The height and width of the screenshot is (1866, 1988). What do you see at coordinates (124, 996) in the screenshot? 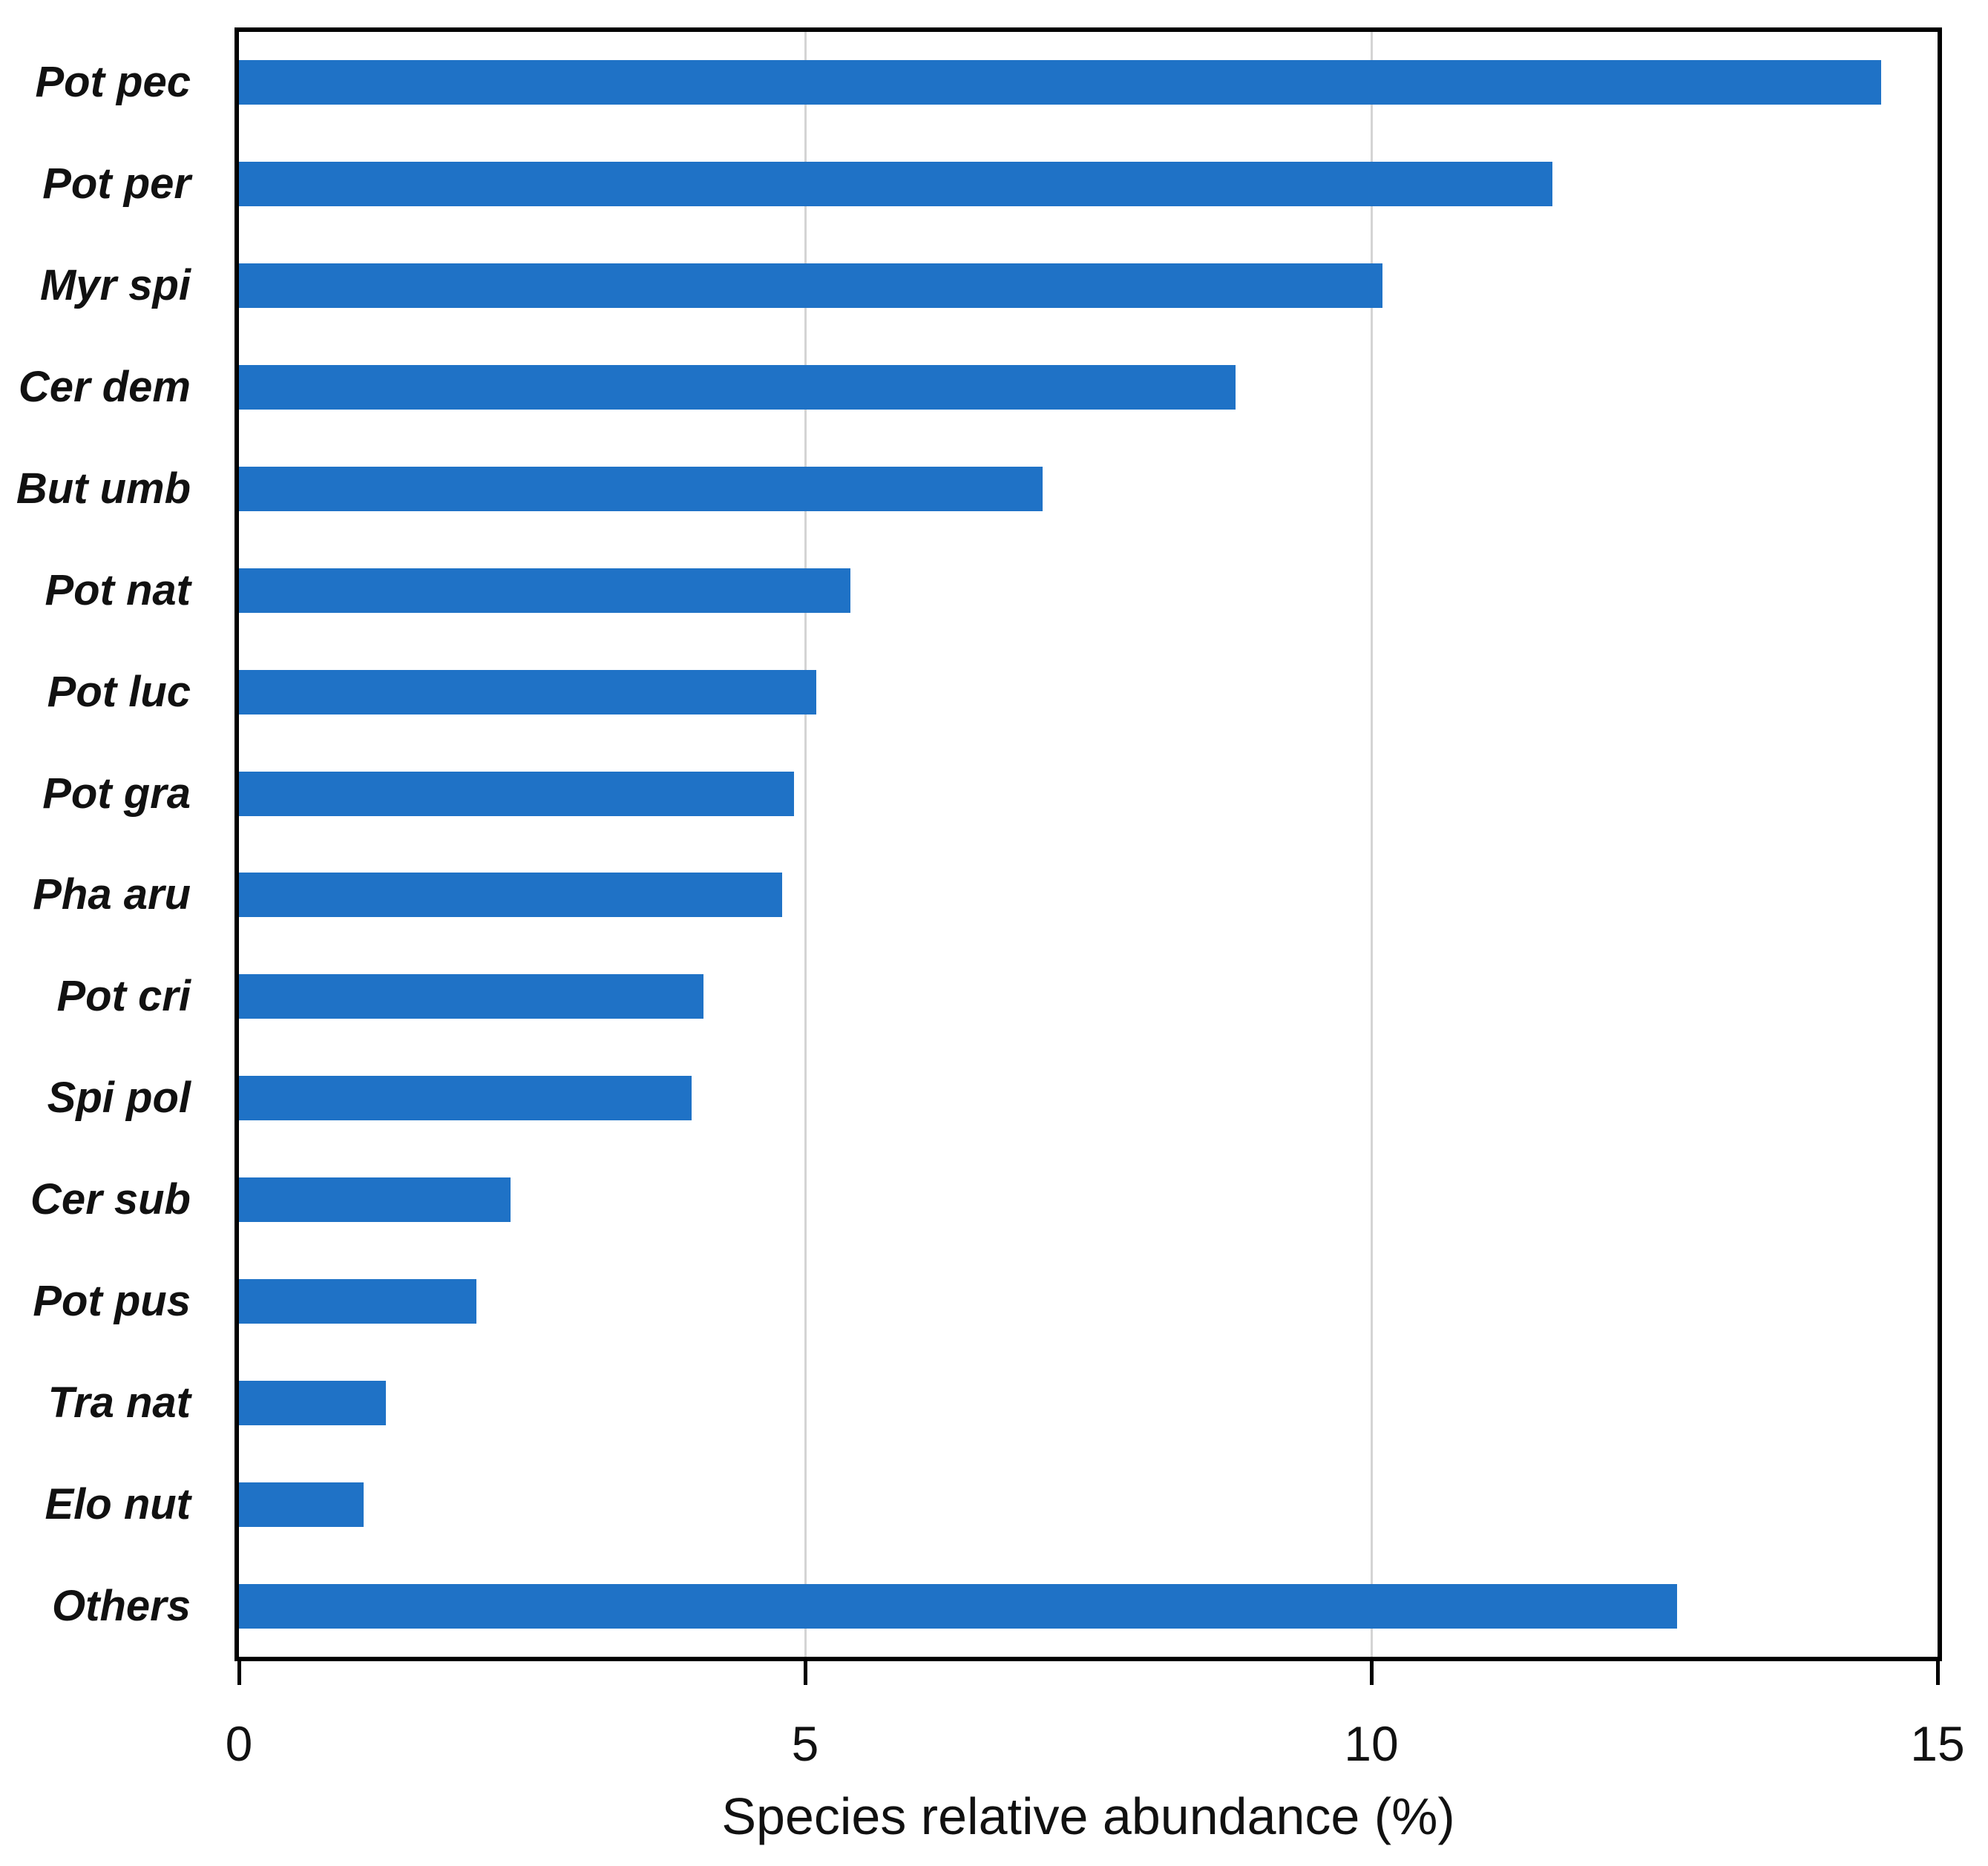
I see `category-label: Pot cri` at bounding box center [124, 996].